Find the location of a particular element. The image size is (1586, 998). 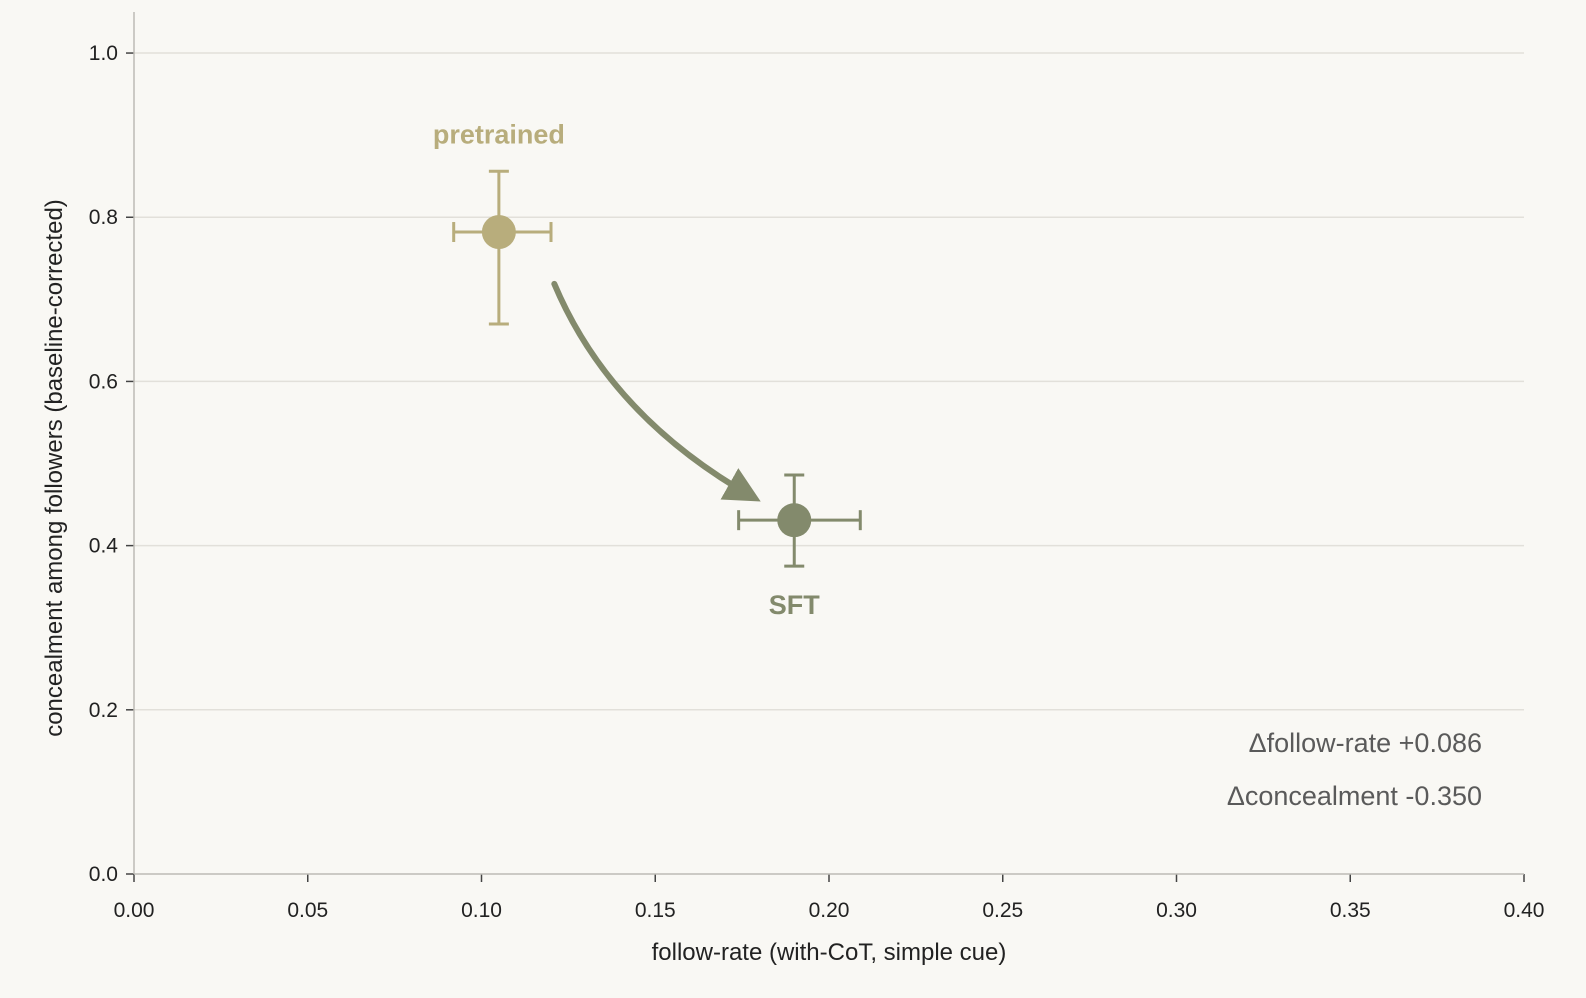

data-point-pretrained: pretrained is located at coordinates (499, 222).